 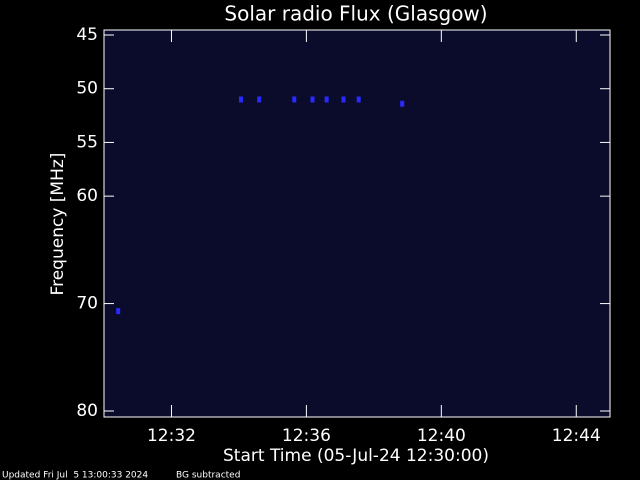 I want to click on x-tick-label: 12:32, so click(x=171, y=436).